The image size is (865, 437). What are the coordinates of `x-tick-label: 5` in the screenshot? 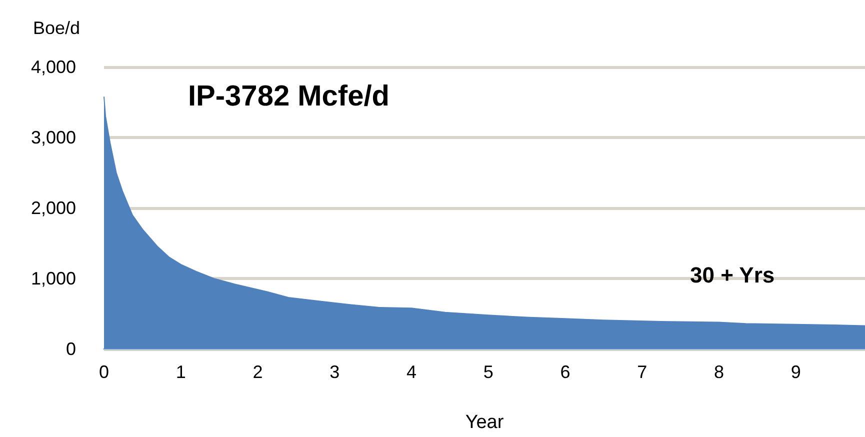 It's located at (488, 372).